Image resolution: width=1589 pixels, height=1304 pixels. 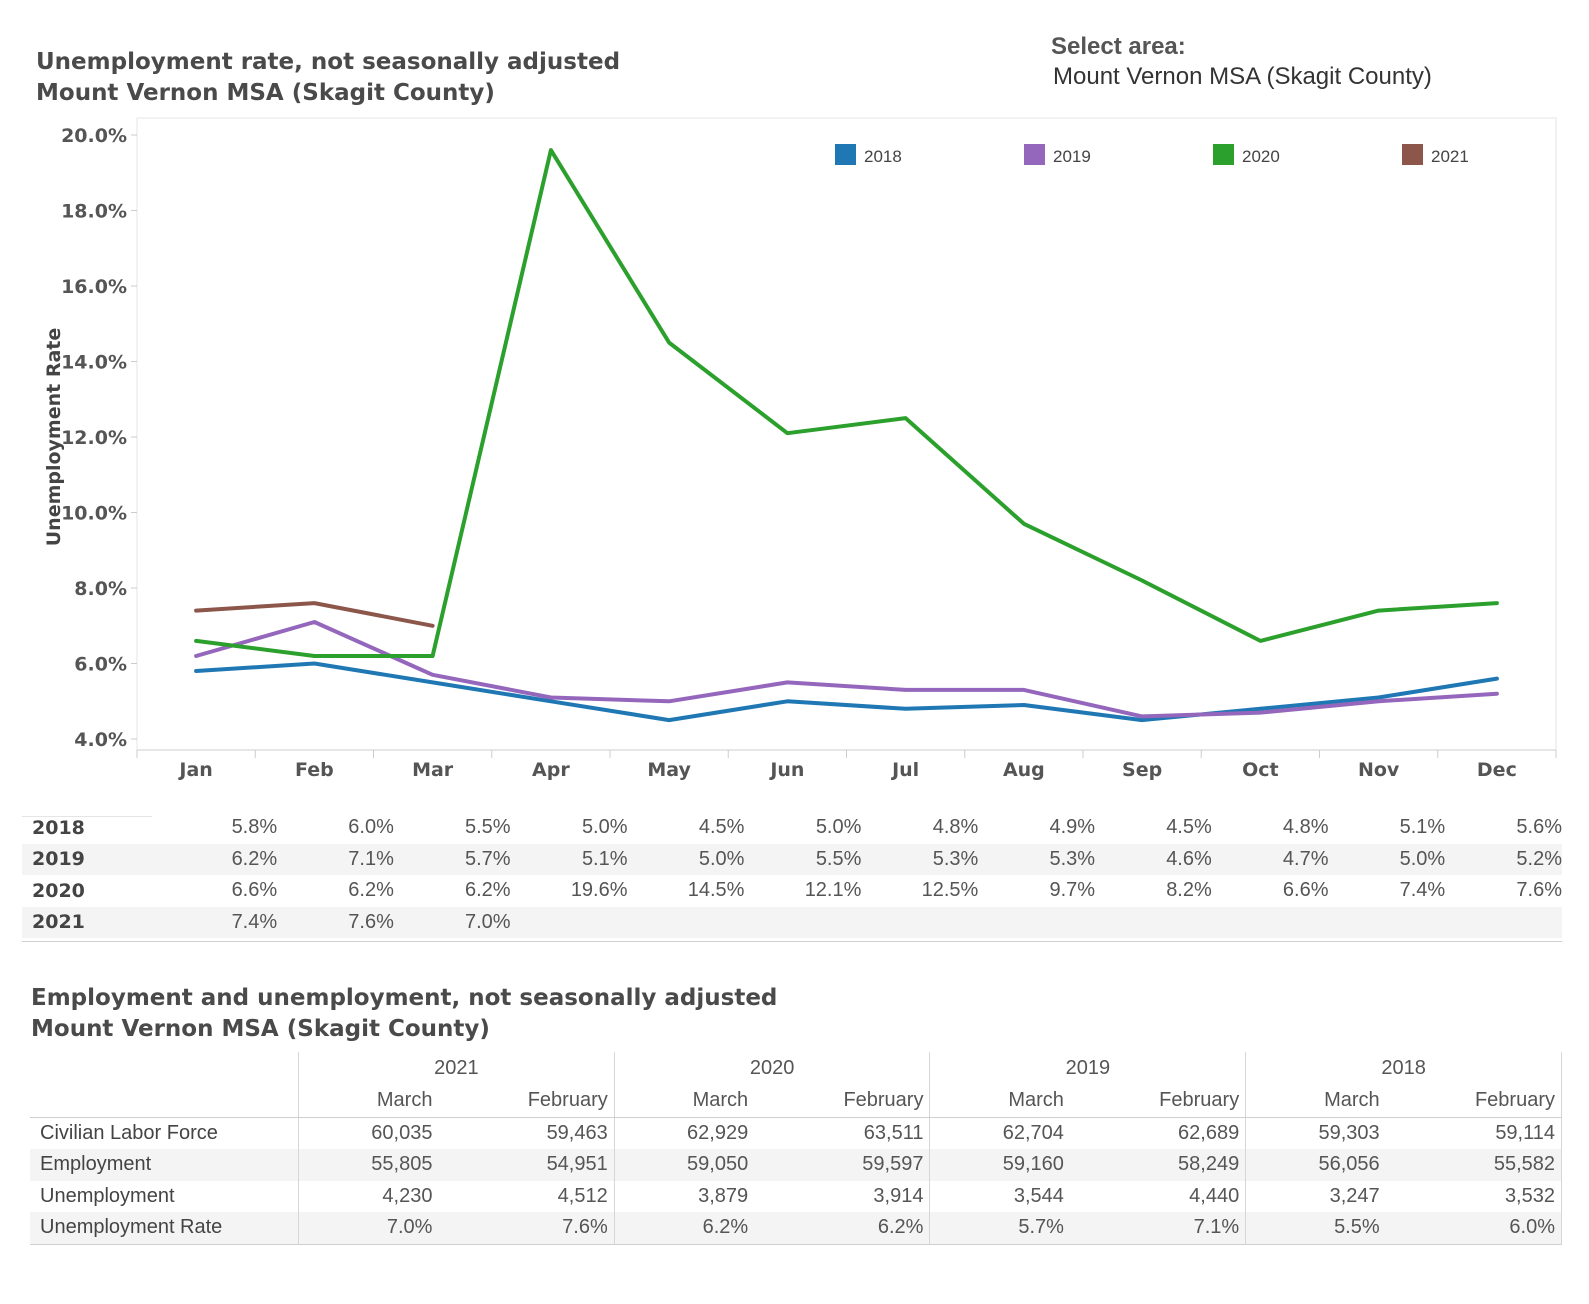 What do you see at coordinates (1305, 890) in the screenshot?
I see `rate-cell: 6.6%` at bounding box center [1305, 890].